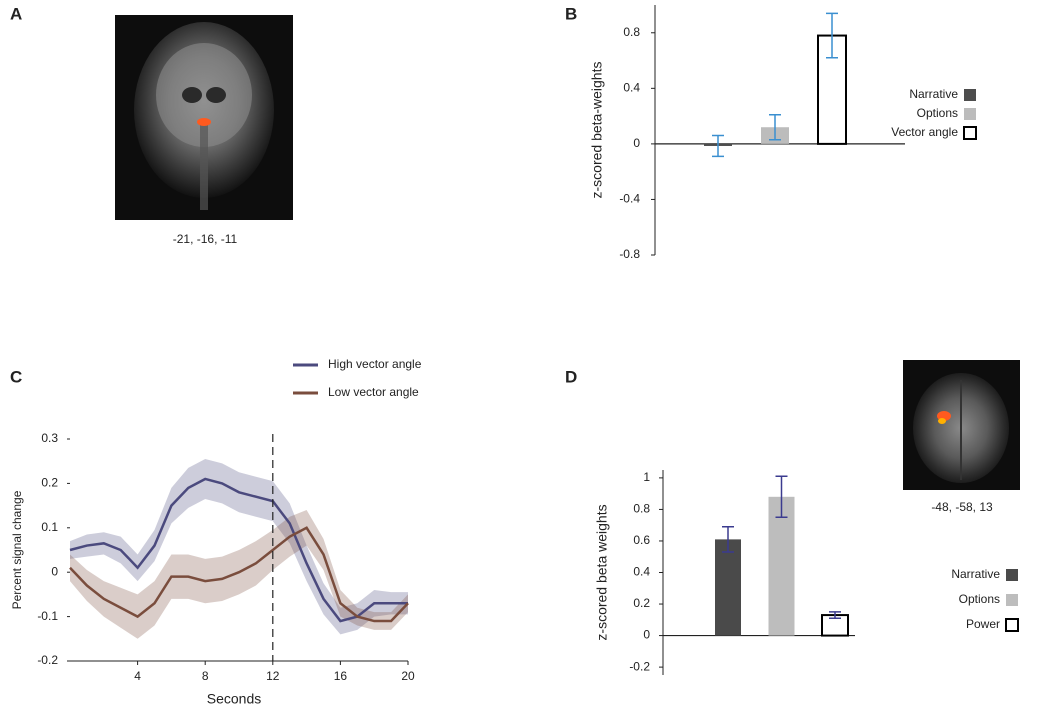  What do you see at coordinates (641, 540) in the screenshot?
I see `y-tick-label: 0.6` at bounding box center [641, 540].